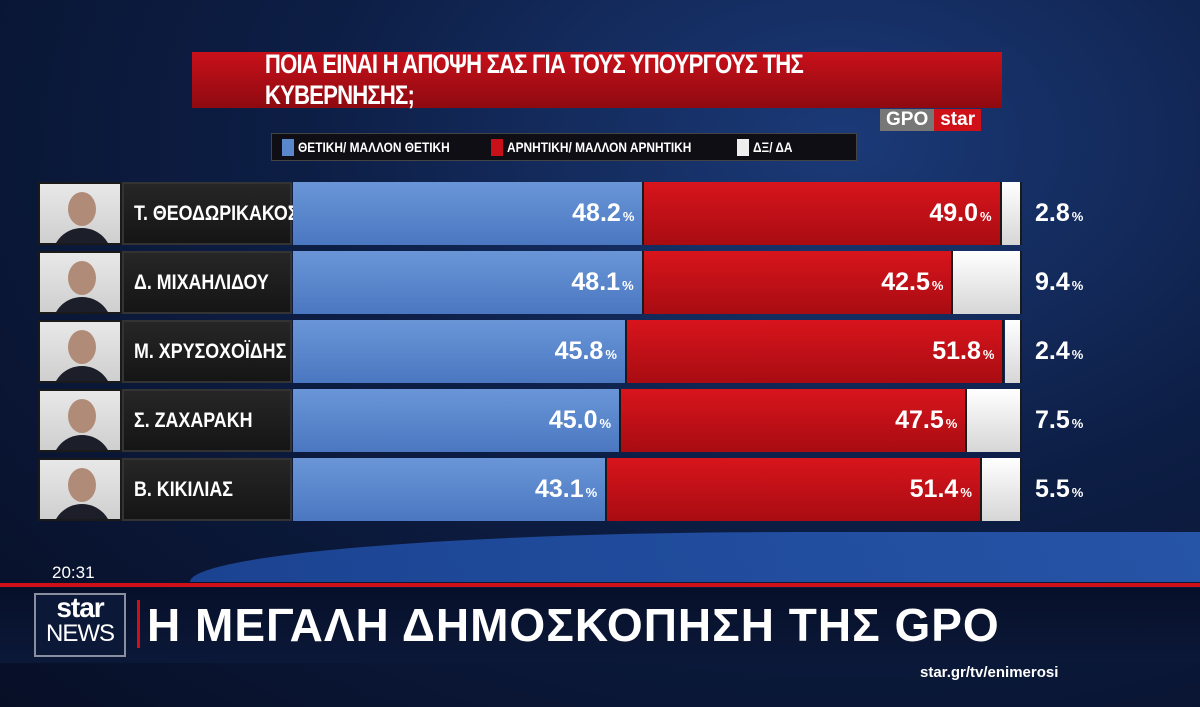  Describe the element at coordinates (1052, 282) in the screenshot. I see `value-label: 9.4` at that location.